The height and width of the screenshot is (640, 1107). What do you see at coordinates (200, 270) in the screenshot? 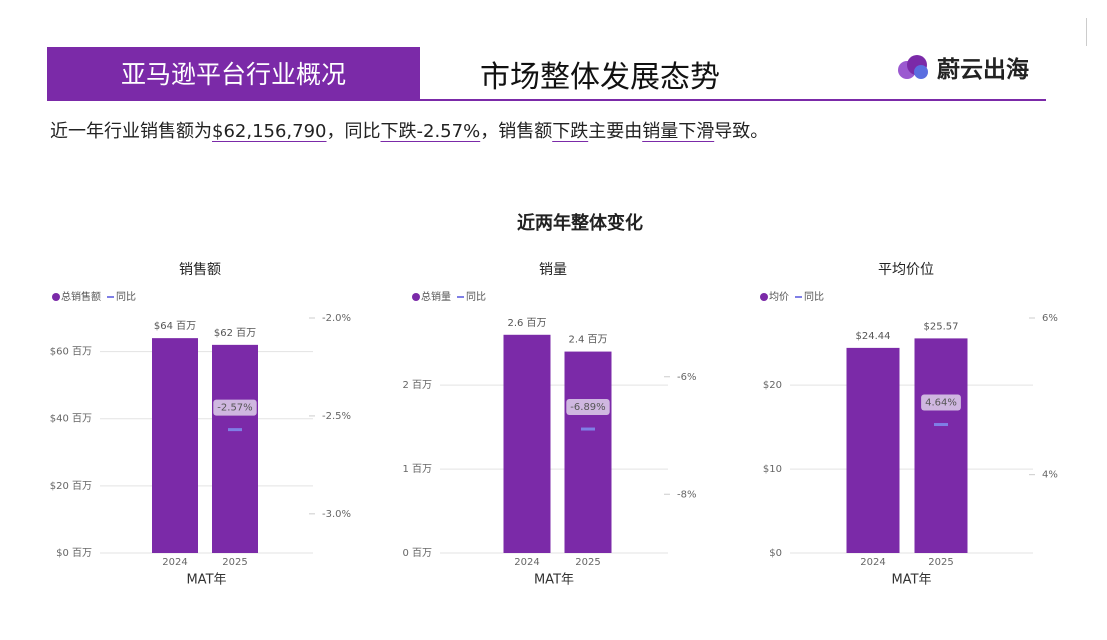
I see `chart-title: 销售额` at bounding box center [200, 270].